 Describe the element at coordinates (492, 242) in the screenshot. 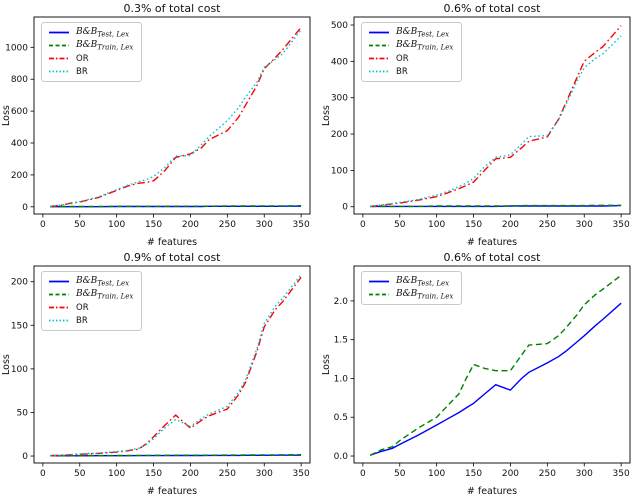

I see `x-axis-label: # features` at that location.